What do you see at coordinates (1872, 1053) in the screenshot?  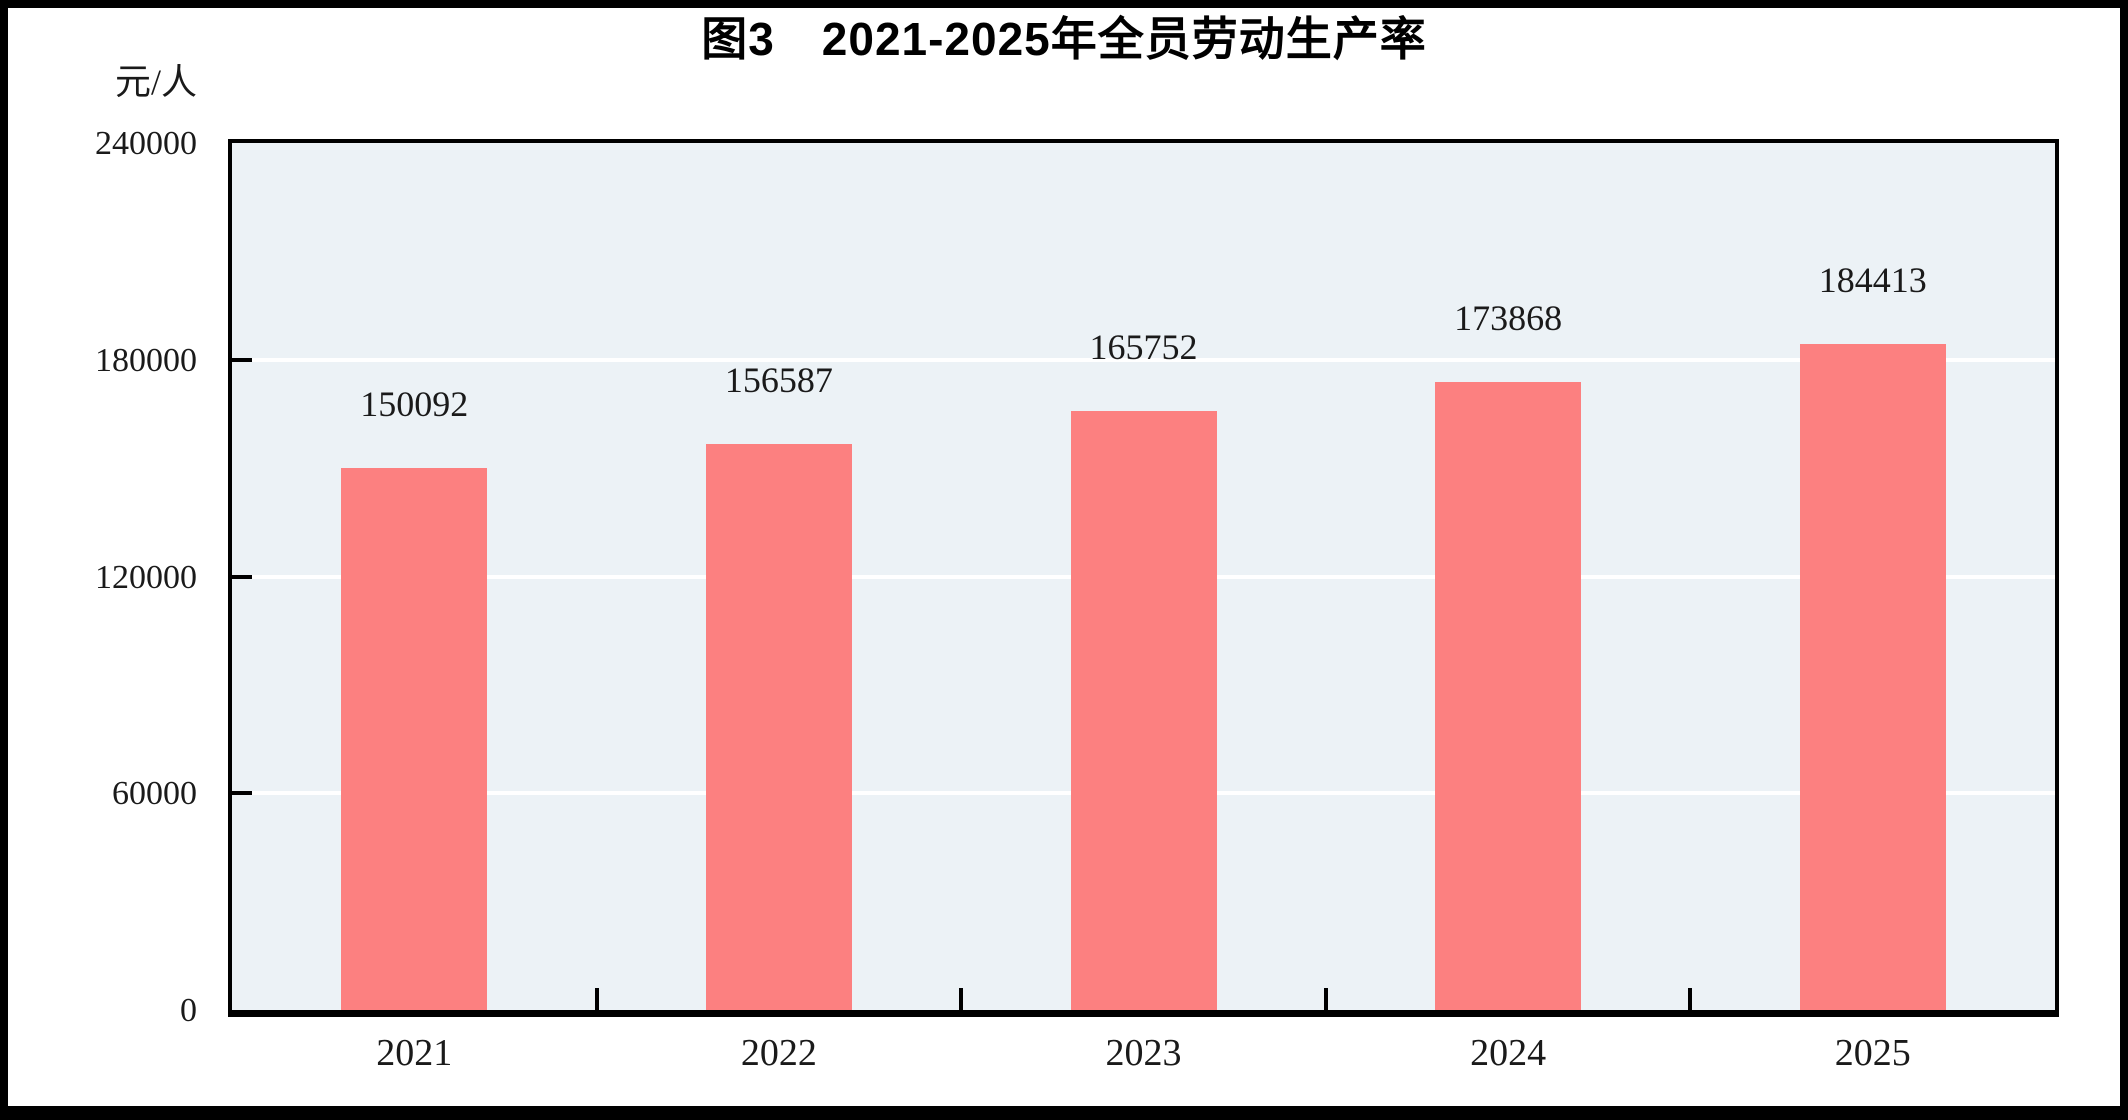 I see `x-tick-label-2025: 2025` at bounding box center [1872, 1053].